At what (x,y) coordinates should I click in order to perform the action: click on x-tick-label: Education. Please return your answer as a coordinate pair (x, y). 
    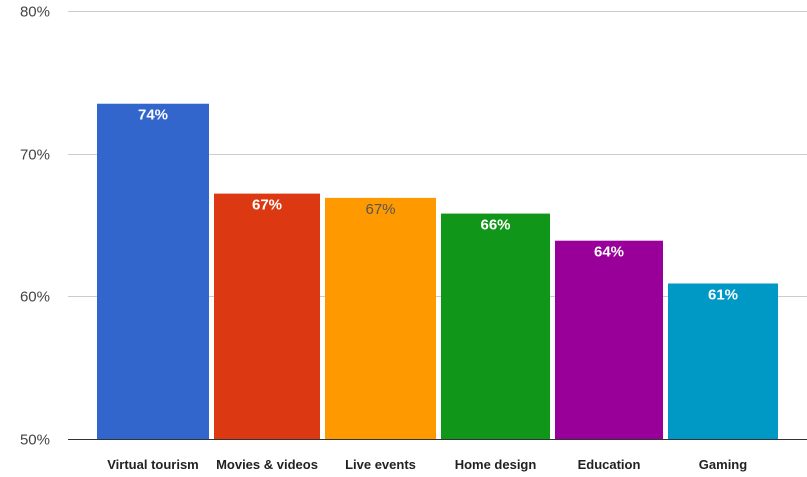
    Looking at the image, I should click on (609, 464).